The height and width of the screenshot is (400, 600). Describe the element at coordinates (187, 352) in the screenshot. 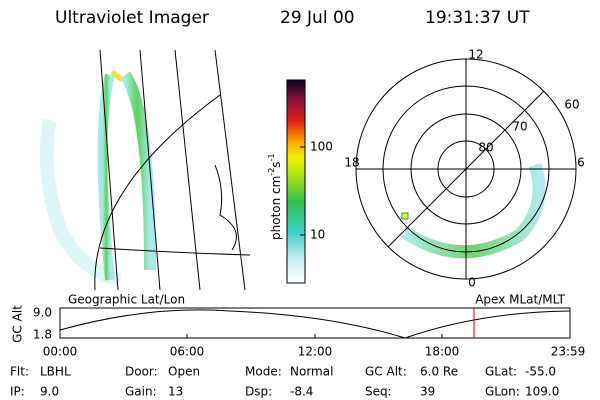

I see `time-label: 06:00` at that location.